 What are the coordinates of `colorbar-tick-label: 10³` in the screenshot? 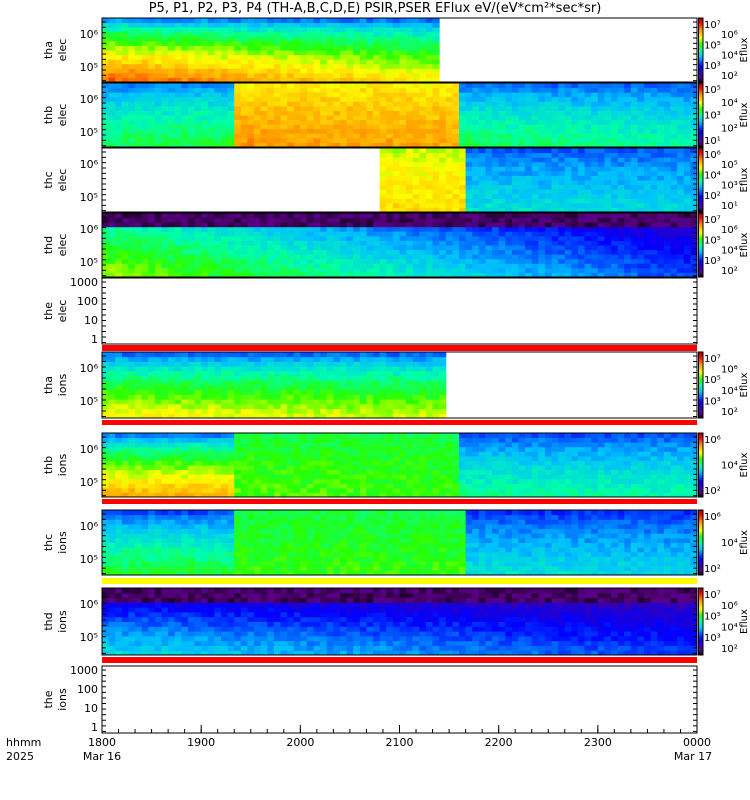 It's located at (712, 261).